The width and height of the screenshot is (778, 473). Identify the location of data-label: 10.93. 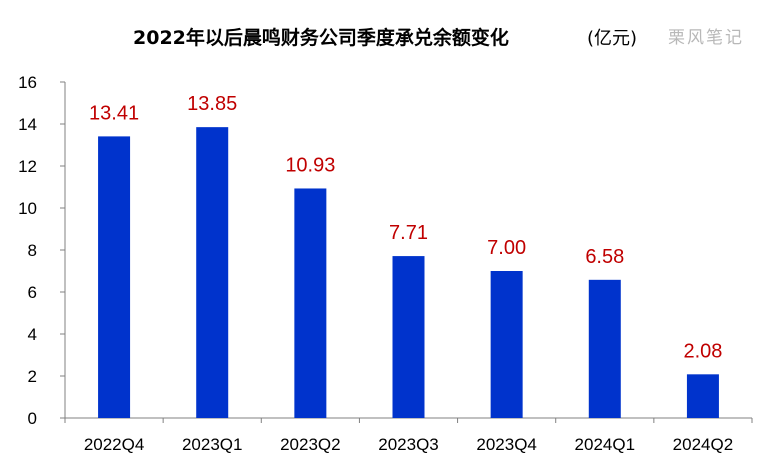
(310, 165).